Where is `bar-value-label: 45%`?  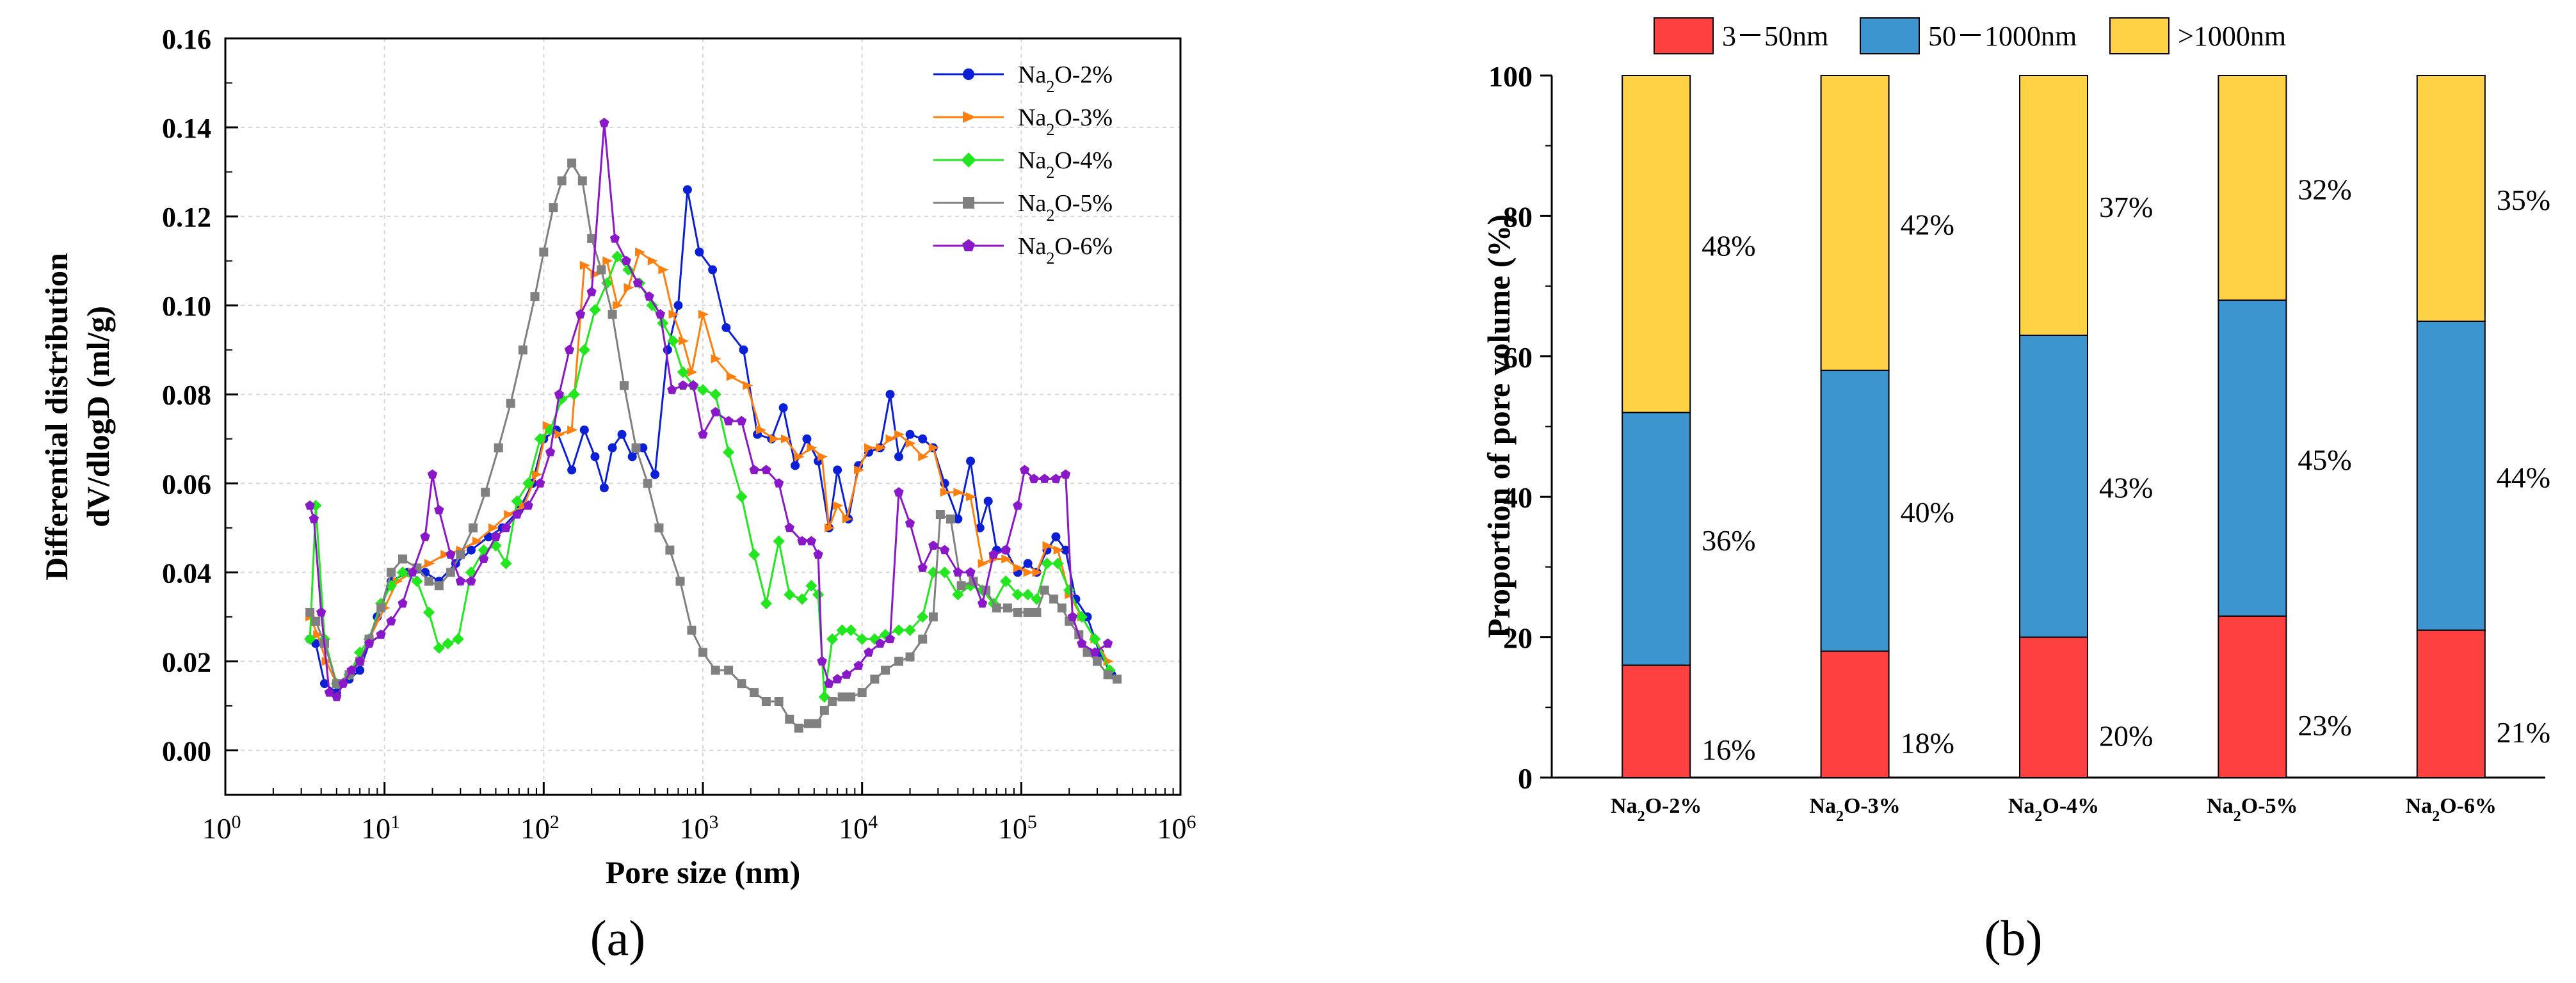 bar-value-label: 45% is located at coordinates (2324, 460).